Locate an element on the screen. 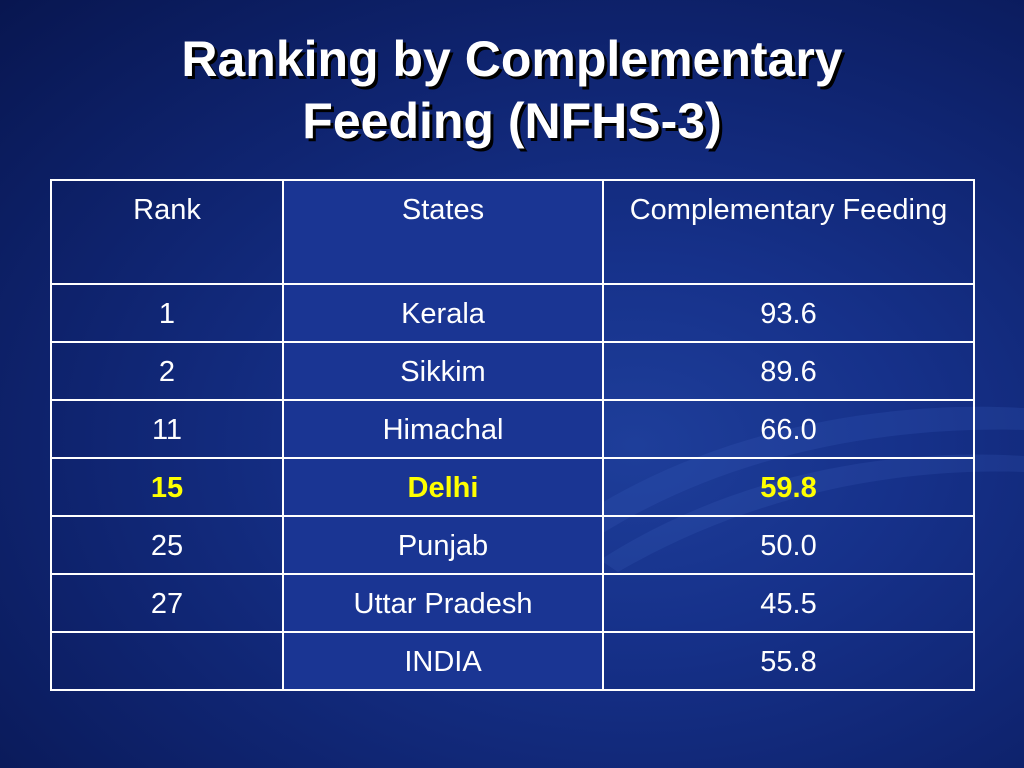 This screenshot has height=768, width=1024. cell-rank: 11 is located at coordinates (167, 429).